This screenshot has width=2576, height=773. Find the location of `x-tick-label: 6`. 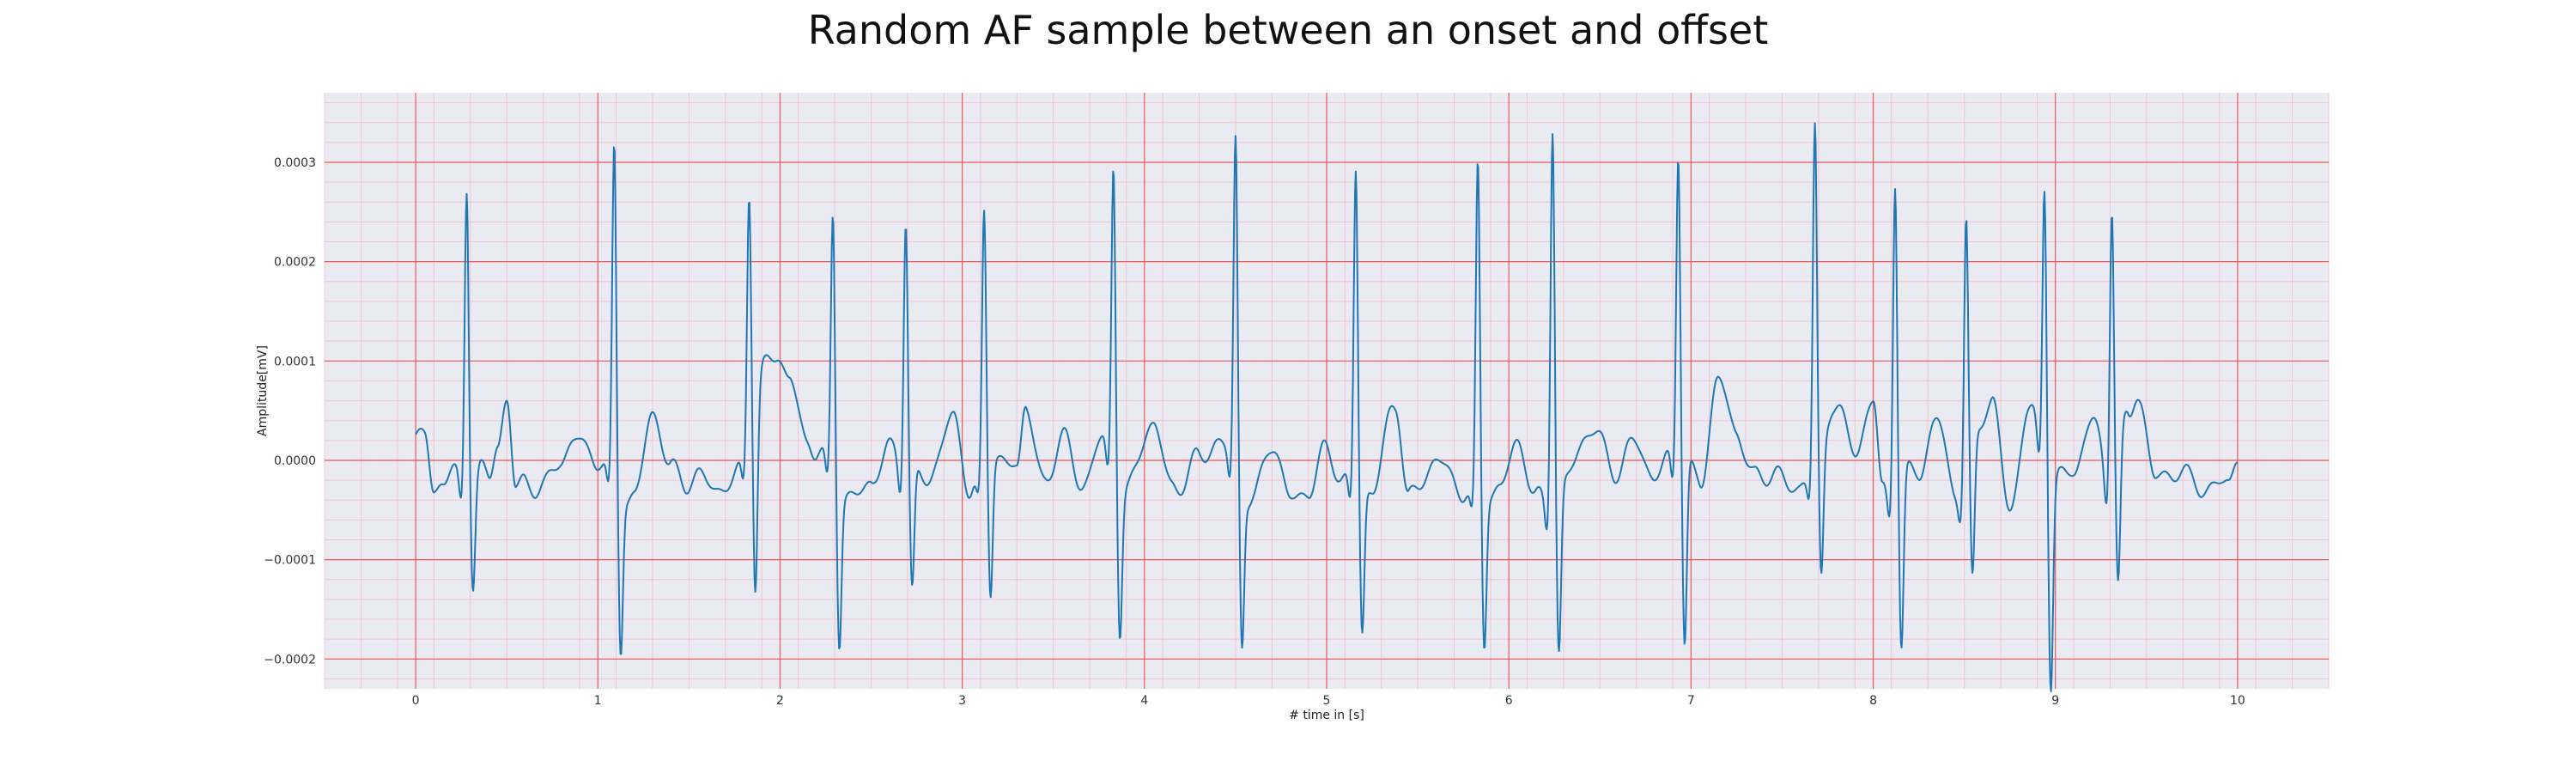

x-tick-label: 6 is located at coordinates (1509, 701).